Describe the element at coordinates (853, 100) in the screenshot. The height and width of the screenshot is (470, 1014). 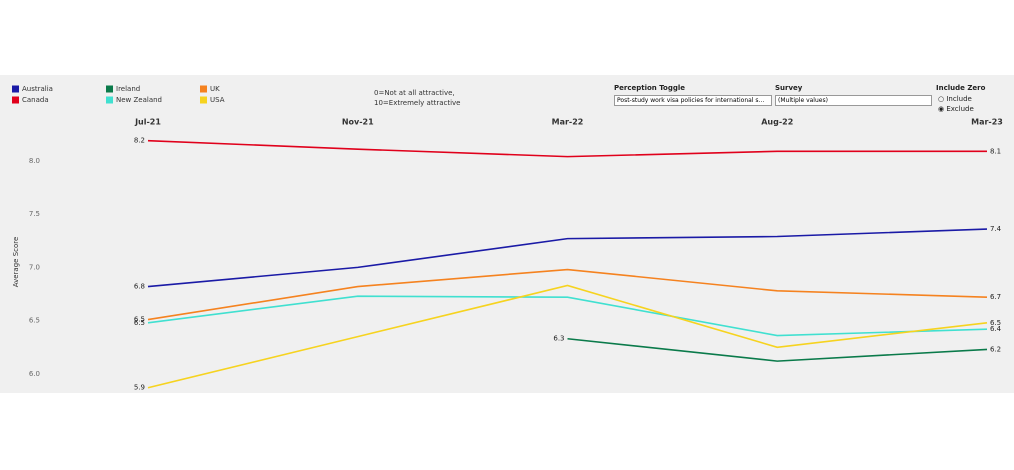
I see `dropdown: (Multiple values)` at that location.